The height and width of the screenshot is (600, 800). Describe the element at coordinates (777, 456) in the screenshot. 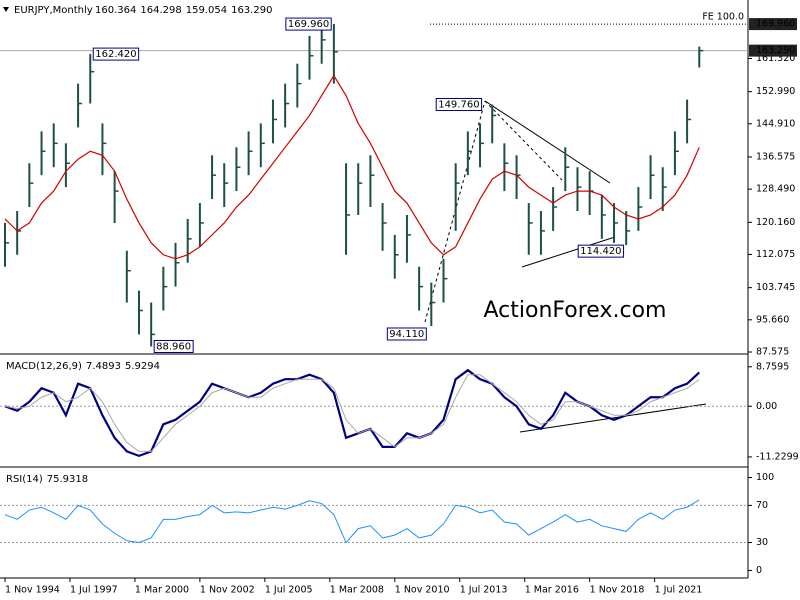

I see `y-tick-label: -11.2299` at that location.